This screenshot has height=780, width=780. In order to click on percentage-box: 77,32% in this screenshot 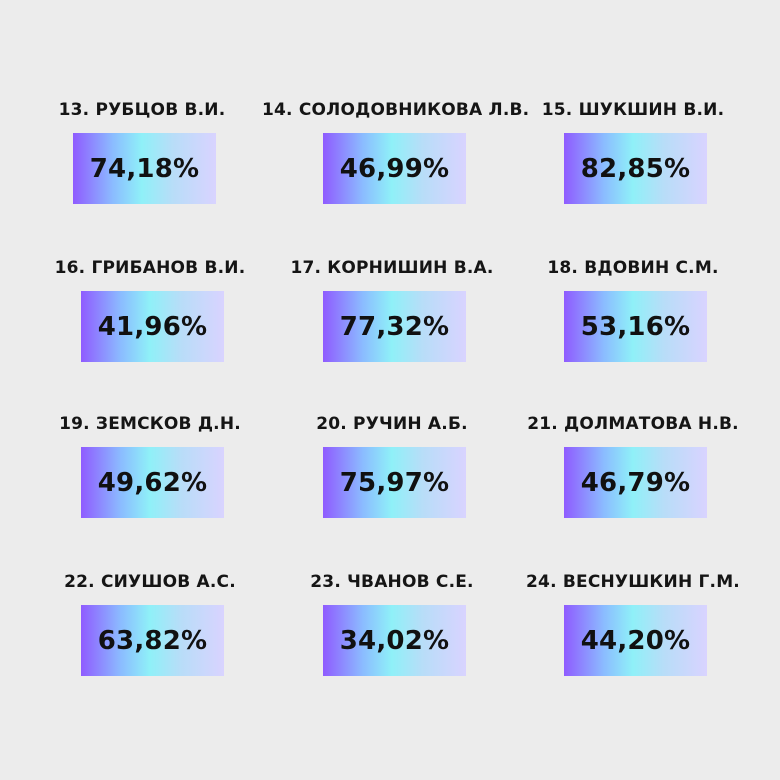, I will do `click(394, 326)`.